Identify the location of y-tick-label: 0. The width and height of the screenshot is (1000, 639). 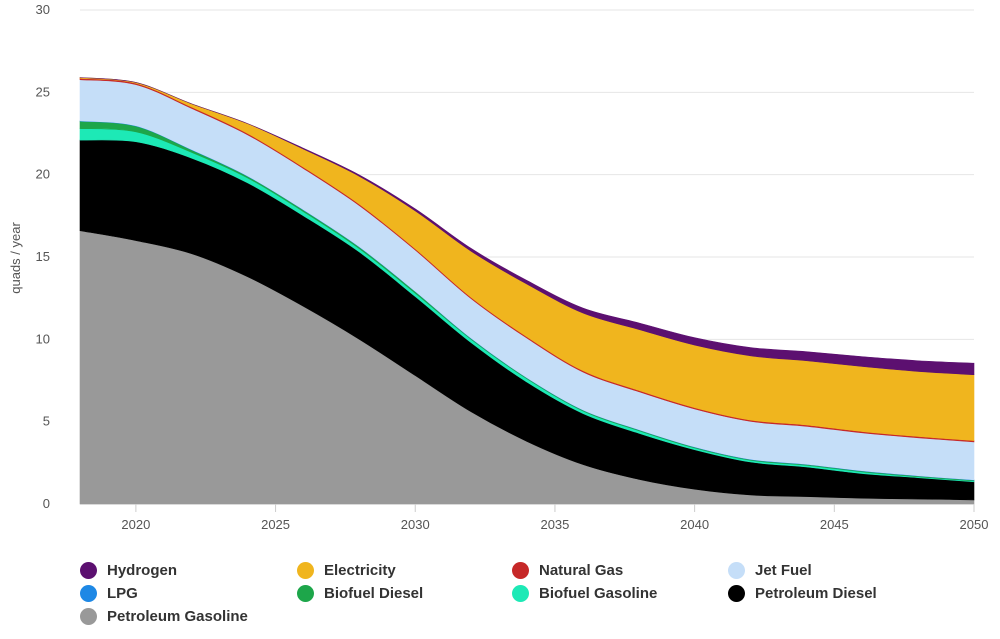
(46, 503).